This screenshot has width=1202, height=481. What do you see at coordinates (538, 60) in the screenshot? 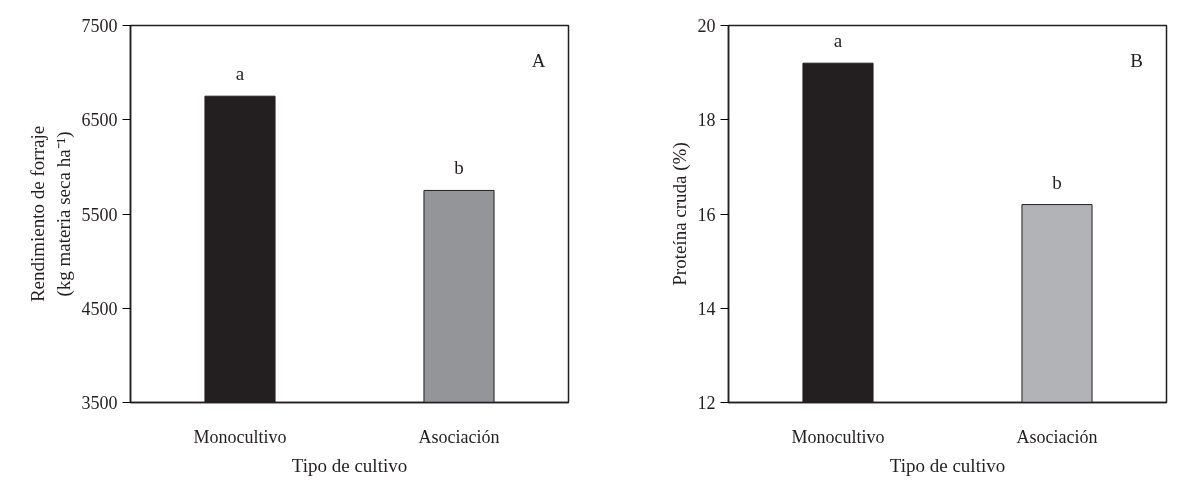
I see `annotation: A` at bounding box center [538, 60].